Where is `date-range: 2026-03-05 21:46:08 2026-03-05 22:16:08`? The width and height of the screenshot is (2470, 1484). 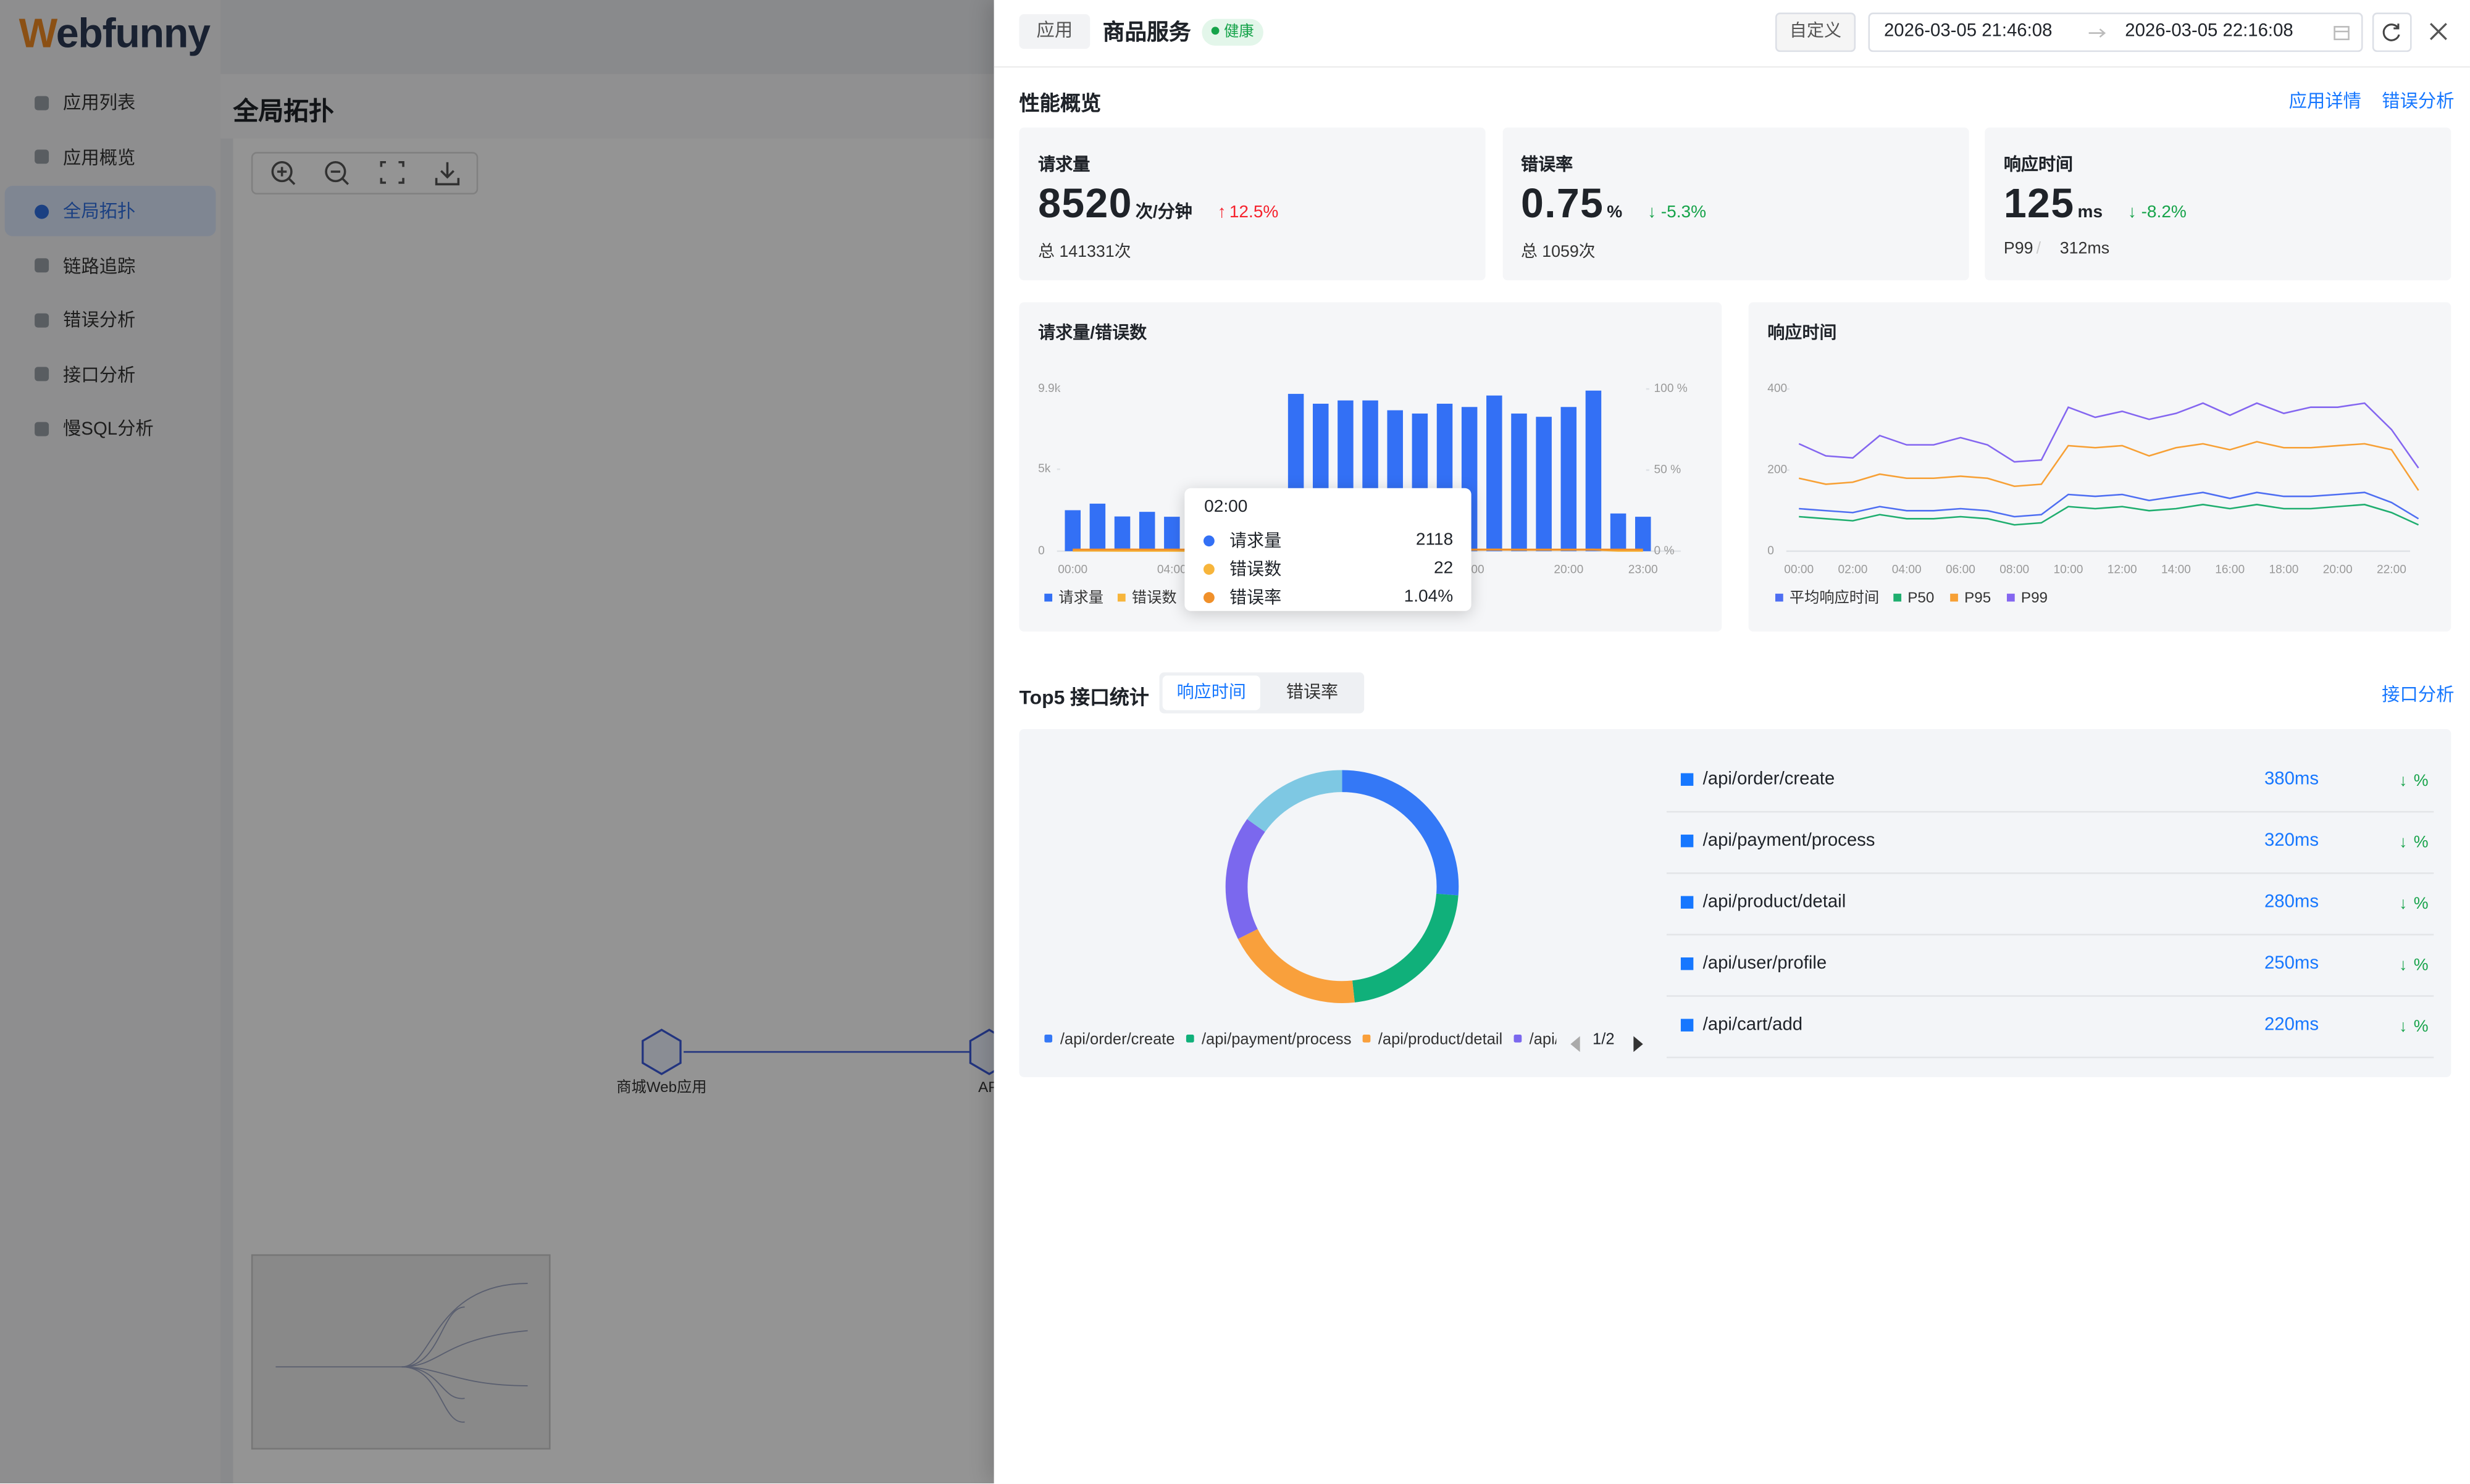 date-range: 2026-03-05 21:46:08 2026-03-05 22:16:08 is located at coordinates (2115, 32).